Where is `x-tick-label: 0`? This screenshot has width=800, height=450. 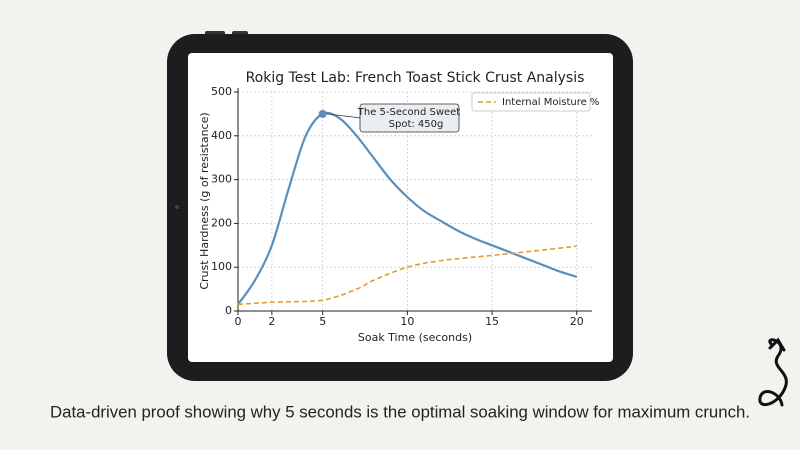
x-tick-label: 0 is located at coordinates (238, 321).